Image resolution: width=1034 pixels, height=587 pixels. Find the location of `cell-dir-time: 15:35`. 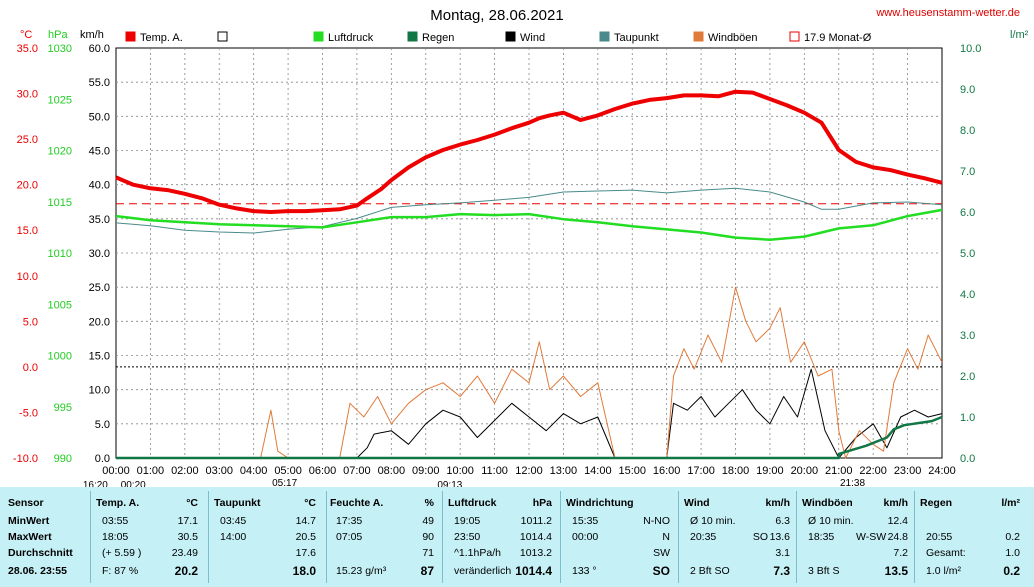

cell-dir-time: 15:35 is located at coordinates (585, 521).